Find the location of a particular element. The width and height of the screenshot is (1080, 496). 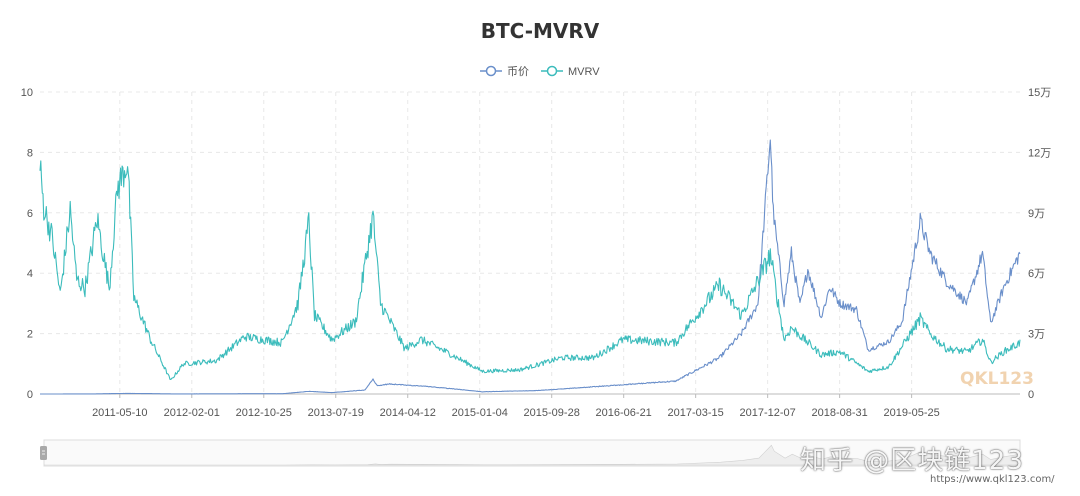

y-axis-left: 0 2 4 6 8 10 is located at coordinates (27, 244).